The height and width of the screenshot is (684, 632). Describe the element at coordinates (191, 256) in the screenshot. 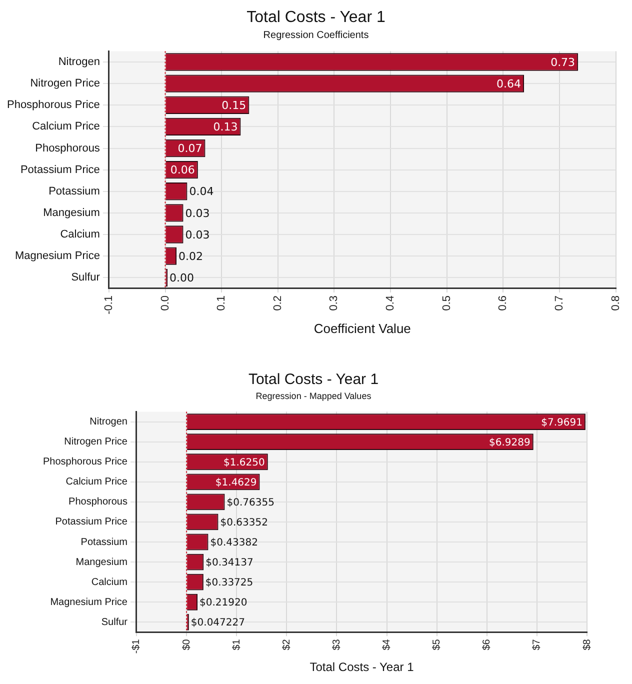

I see `data-label: 0.02` at that location.